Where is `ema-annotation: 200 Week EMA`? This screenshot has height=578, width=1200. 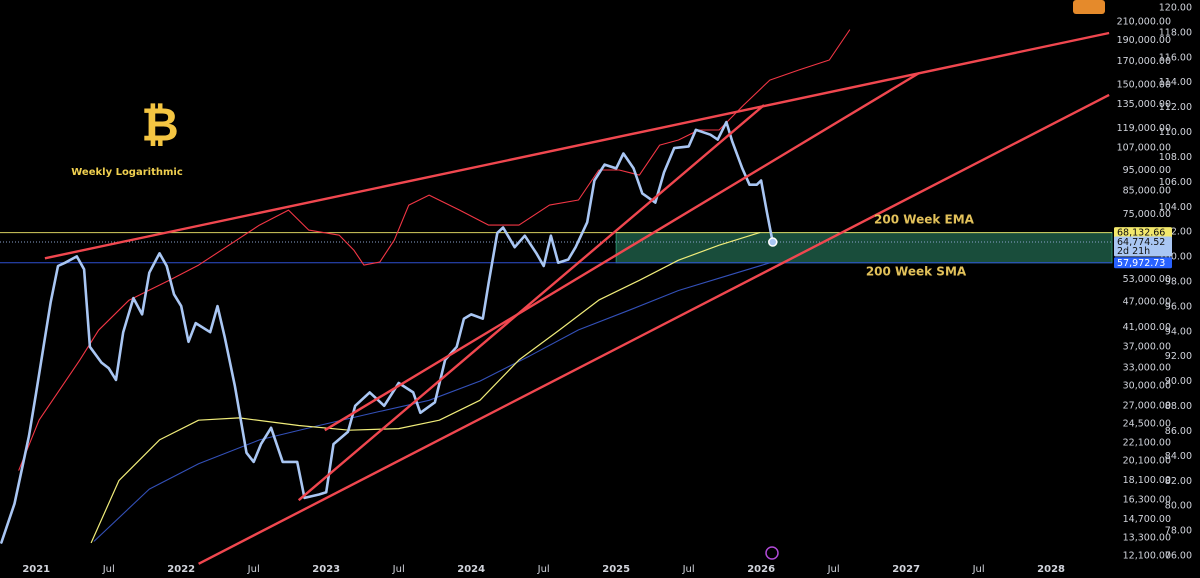 ema-annotation: 200 Week EMA is located at coordinates (924, 220).